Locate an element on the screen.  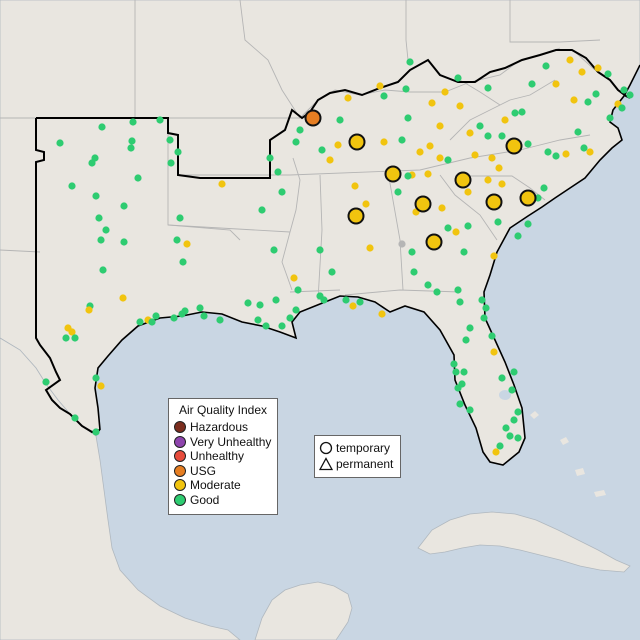
aqi-legend-item-usg: USG is located at coordinates (223, 471).